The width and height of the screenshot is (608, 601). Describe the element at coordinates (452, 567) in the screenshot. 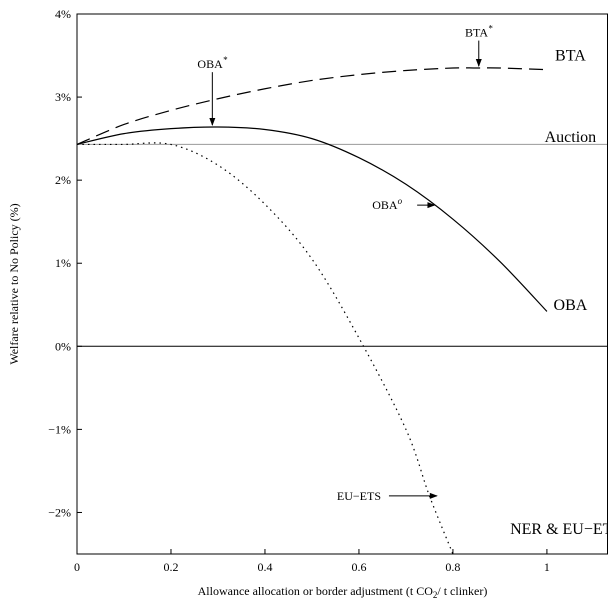

I see `x-tick-label: 0.8` at that location.